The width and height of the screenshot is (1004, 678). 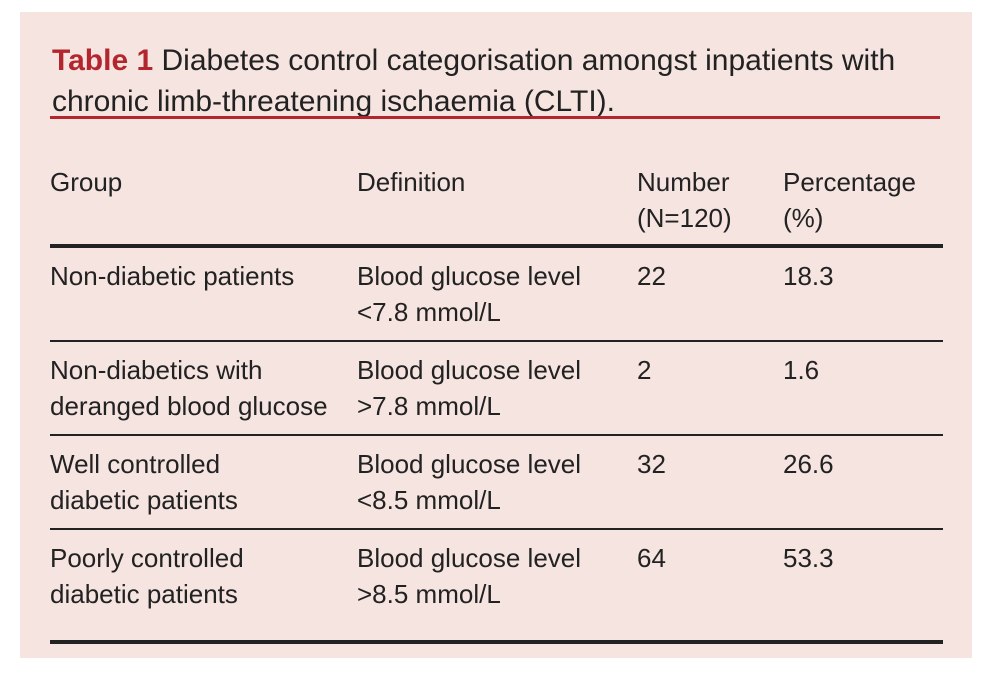 What do you see at coordinates (849, 200) in the screenshot?
I see `column-header-percentage: Percentage (%)` at bounding box center [849, 200].